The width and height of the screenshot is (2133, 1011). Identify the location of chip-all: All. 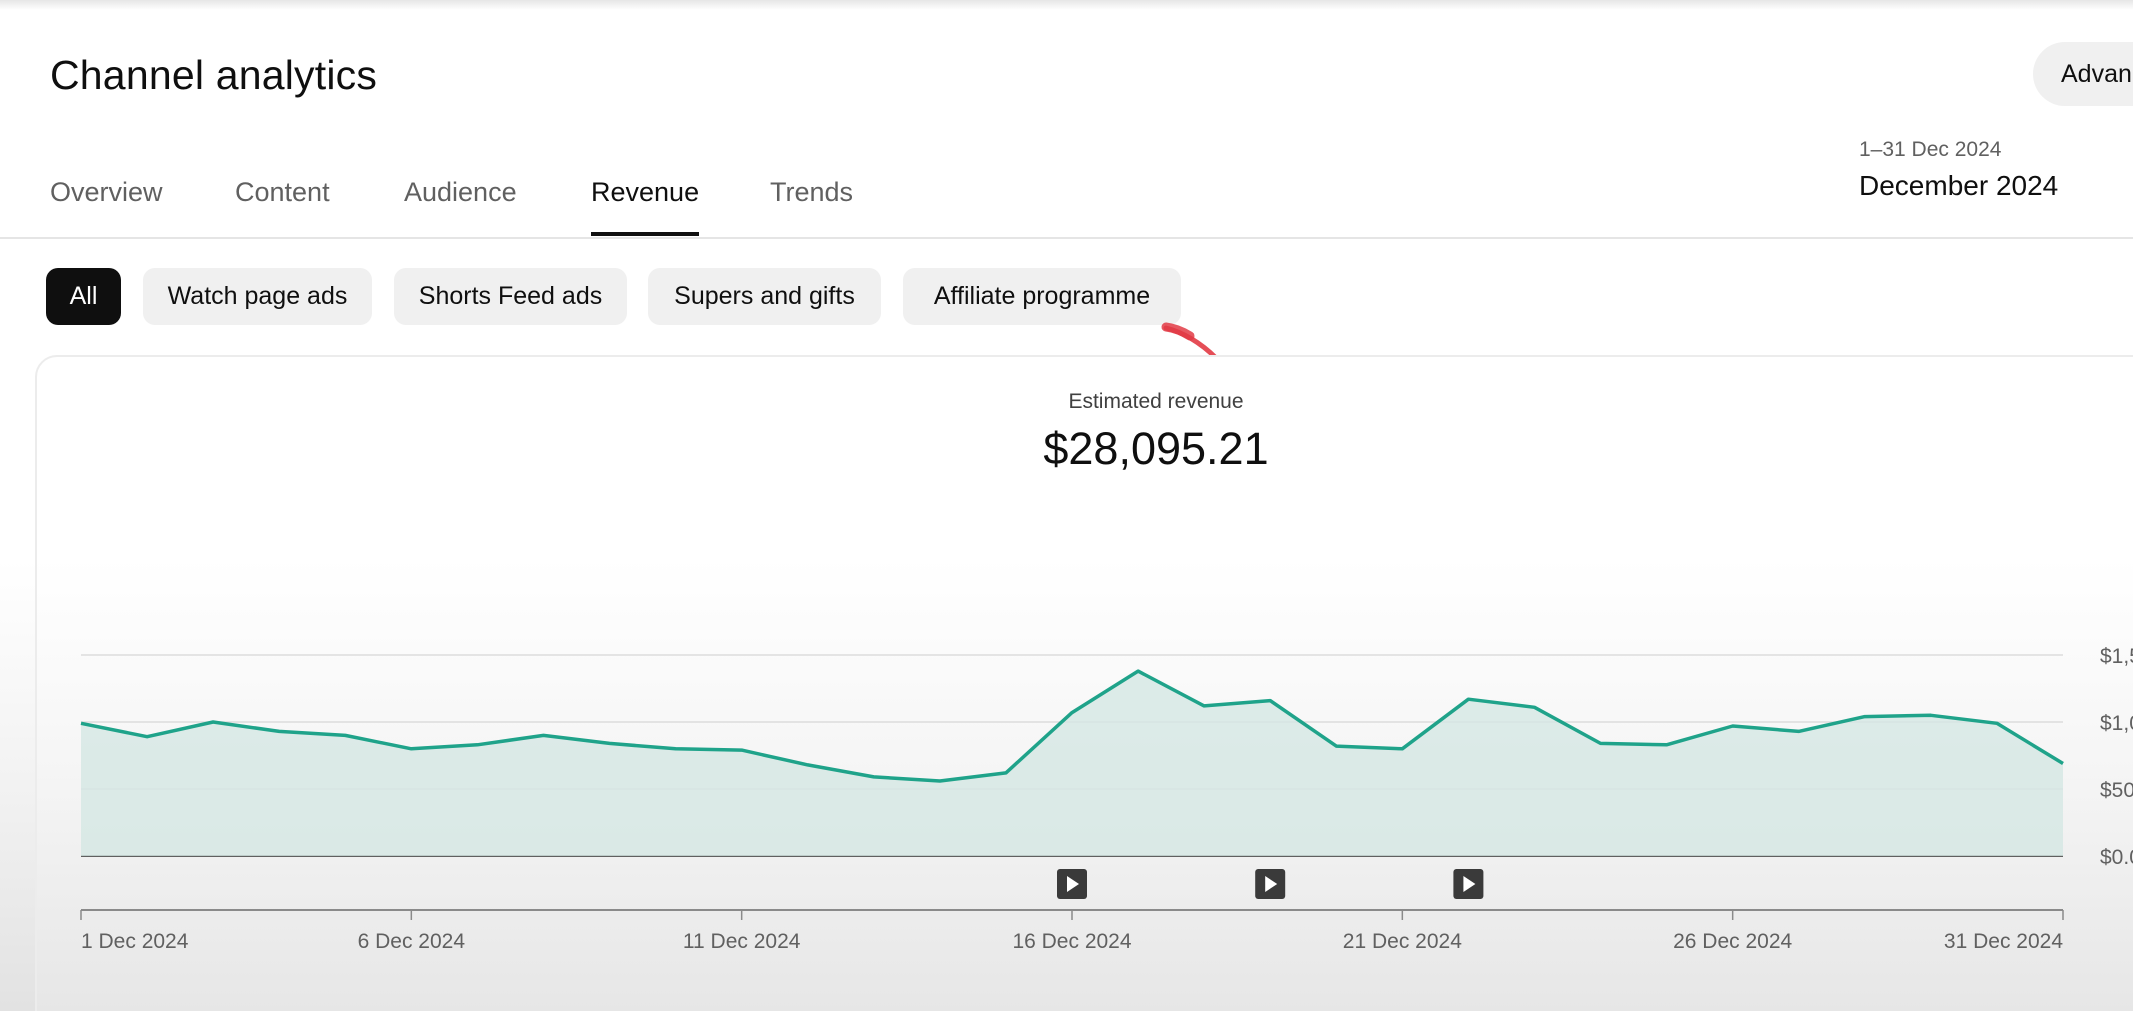
(83, 296).